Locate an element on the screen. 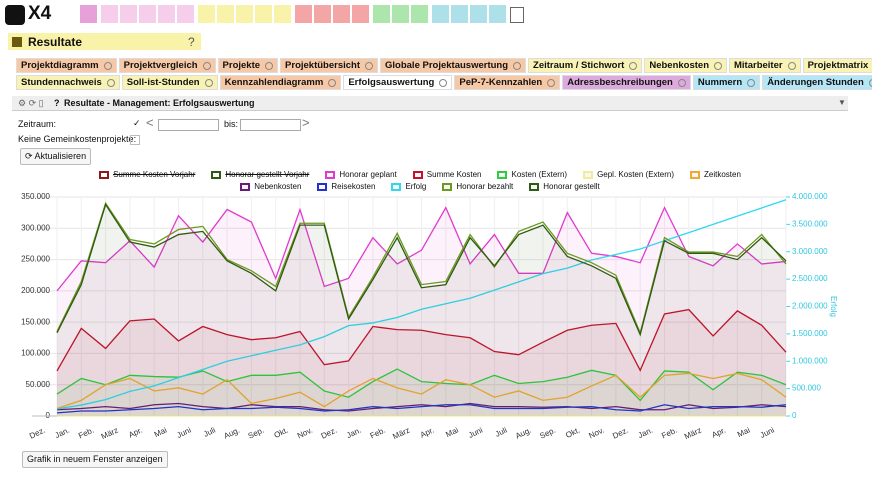 The image size is (872, 479). panel-collapse: ▼ is located at coordinates (842, 102).